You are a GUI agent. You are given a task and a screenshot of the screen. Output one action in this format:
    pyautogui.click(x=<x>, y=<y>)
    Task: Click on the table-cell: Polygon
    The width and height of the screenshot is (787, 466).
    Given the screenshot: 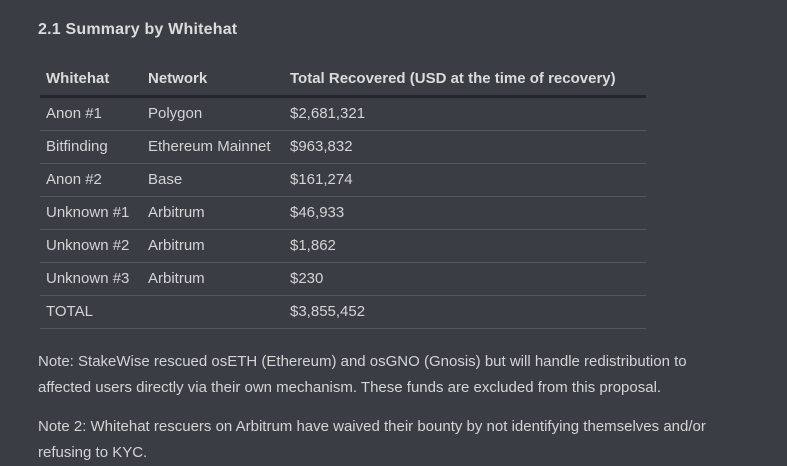 What is the action you would take?
    pyautogui.click(x=213, y=113)
    